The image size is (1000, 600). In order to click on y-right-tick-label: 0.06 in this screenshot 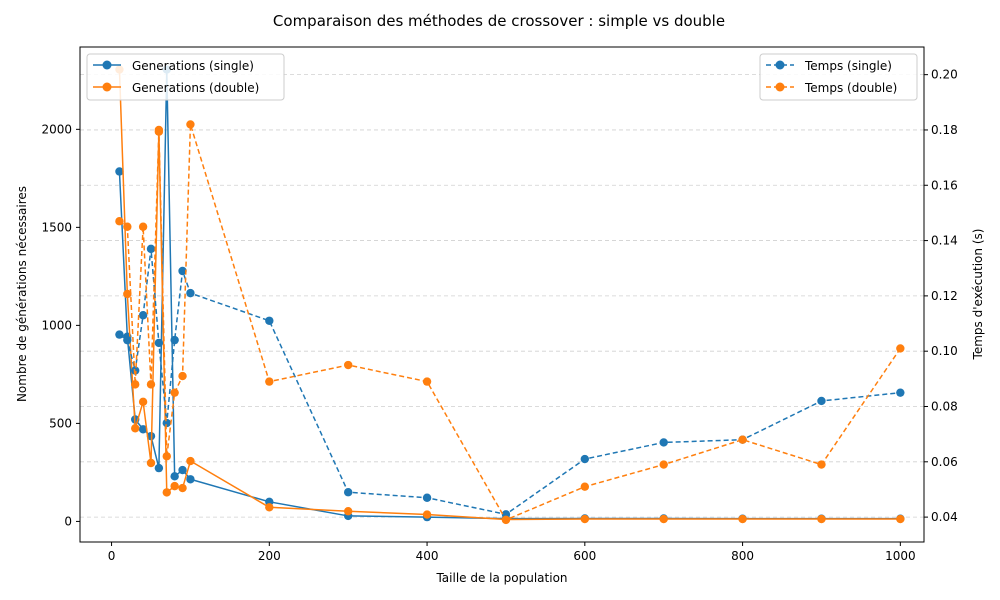, I will do `click(944, 462)`.